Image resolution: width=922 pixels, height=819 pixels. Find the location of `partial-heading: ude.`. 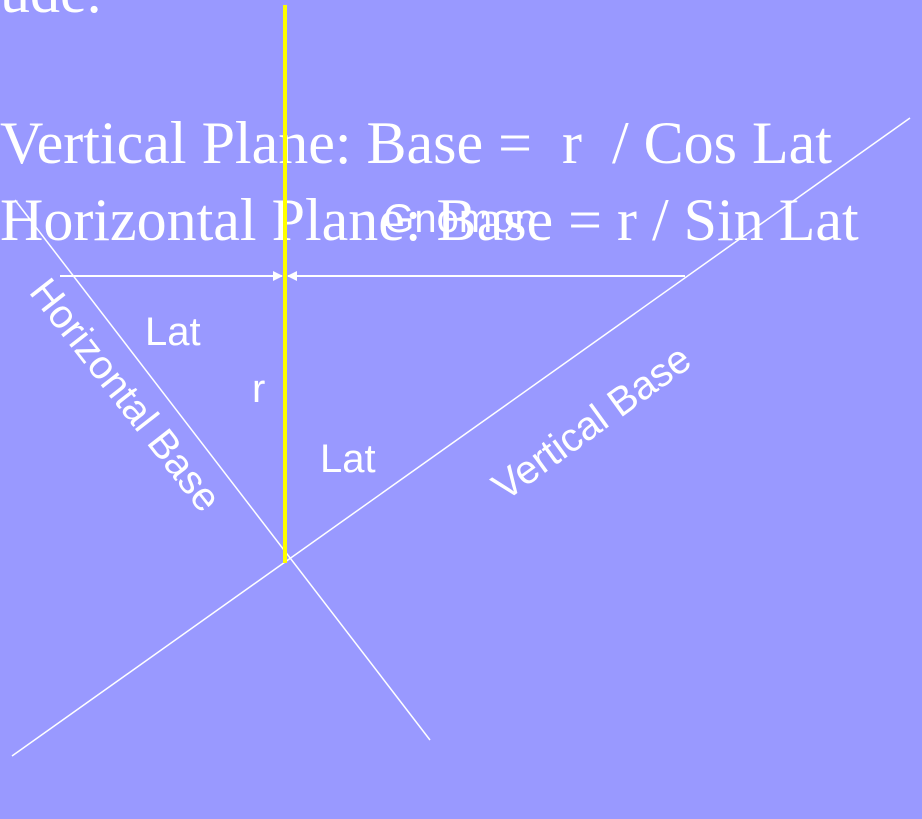

partial-heading: ude. is located at coordinates (51, 12).